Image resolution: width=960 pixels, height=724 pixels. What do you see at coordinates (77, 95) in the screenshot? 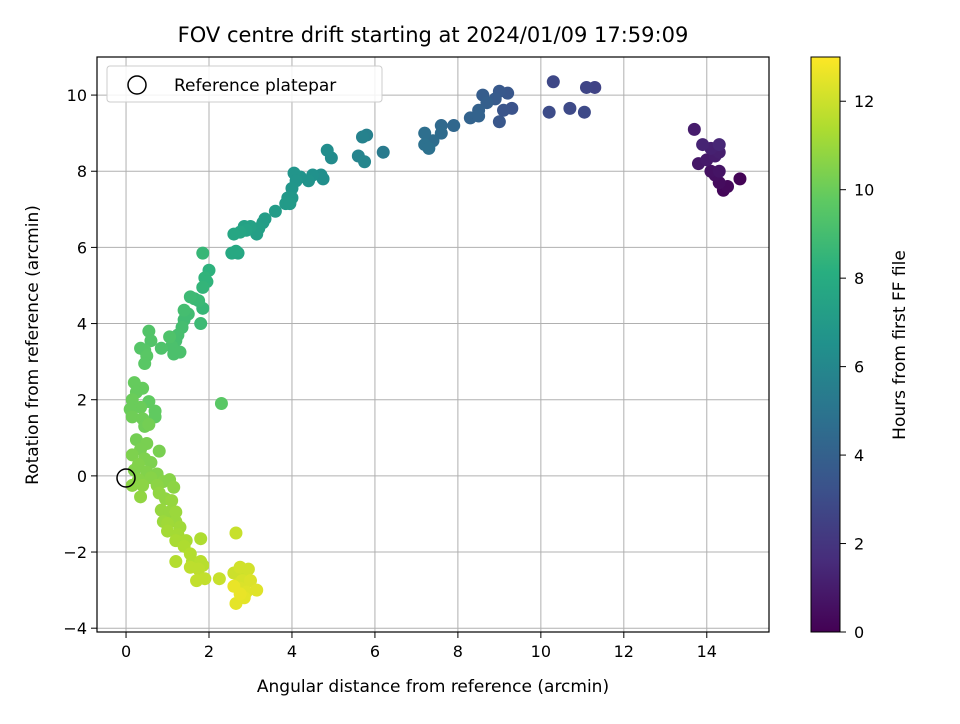
I see `y-tick-label: 10` at bounding box center [77, 95].